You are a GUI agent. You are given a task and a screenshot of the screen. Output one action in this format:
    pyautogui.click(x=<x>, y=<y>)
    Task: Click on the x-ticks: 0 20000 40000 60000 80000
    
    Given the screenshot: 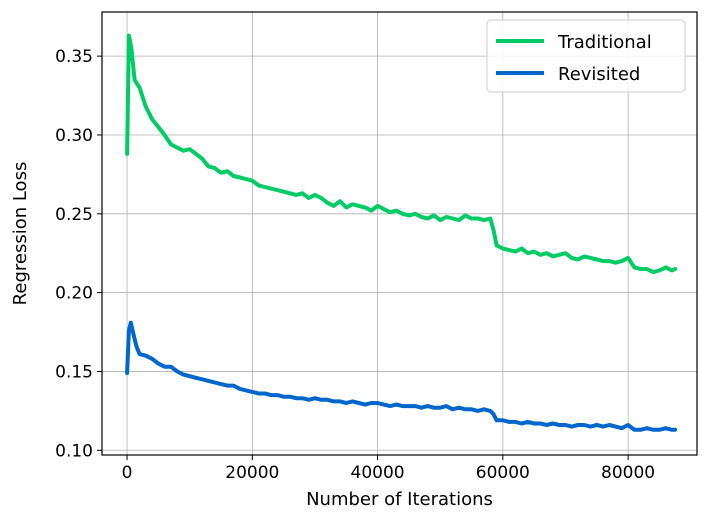 What is the action you would take?
    pyautogui.click(x=388, y=469)
    